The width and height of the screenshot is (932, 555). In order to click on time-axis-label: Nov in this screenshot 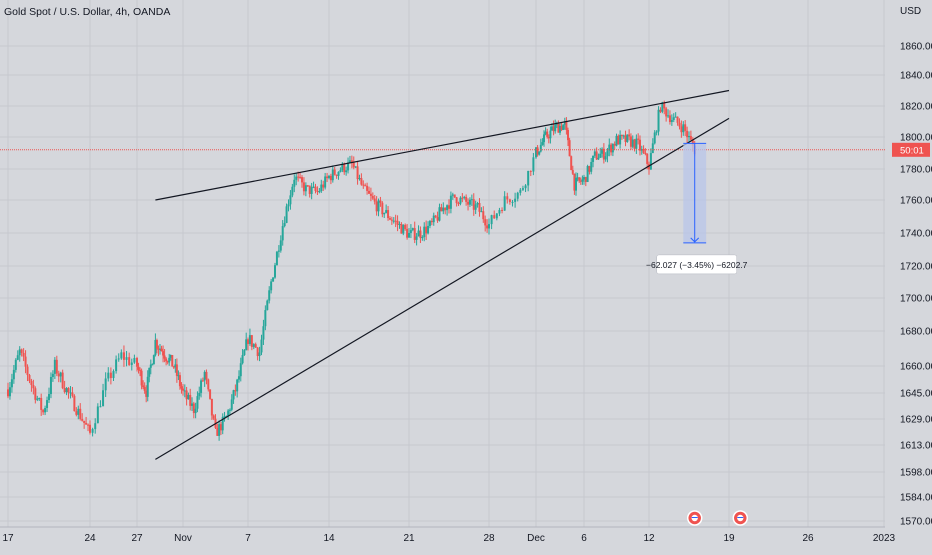, I will do `click(183, 538)`.